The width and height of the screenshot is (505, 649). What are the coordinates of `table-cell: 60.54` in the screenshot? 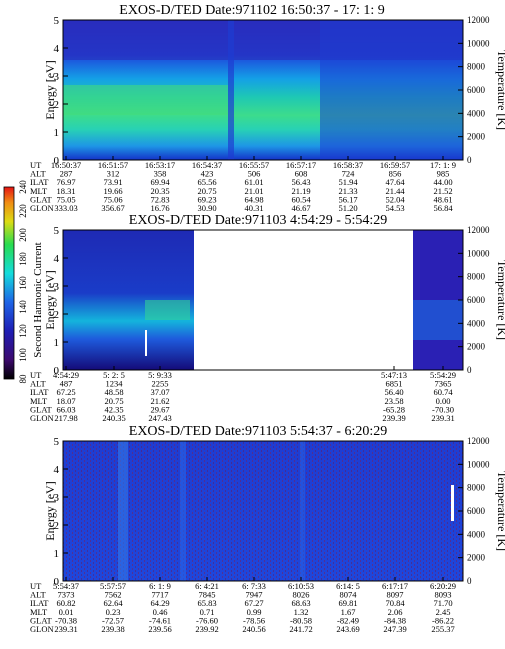 It's located at (301, 199).